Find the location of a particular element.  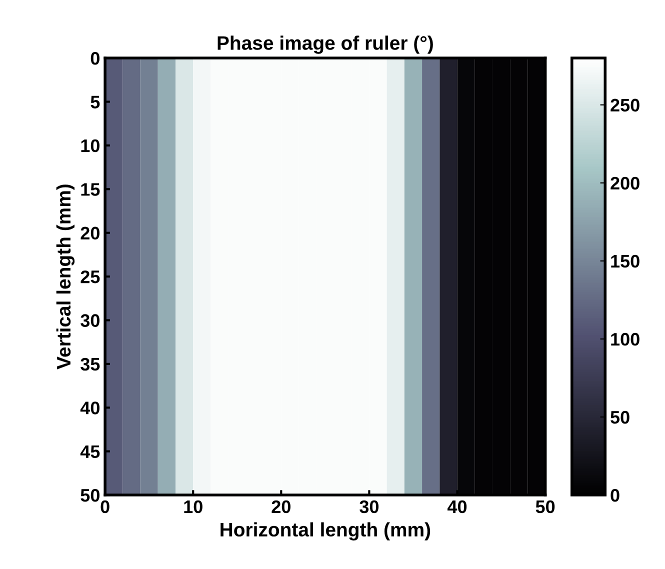

y-tick-label: 45 is located at coordinates (90, 451).